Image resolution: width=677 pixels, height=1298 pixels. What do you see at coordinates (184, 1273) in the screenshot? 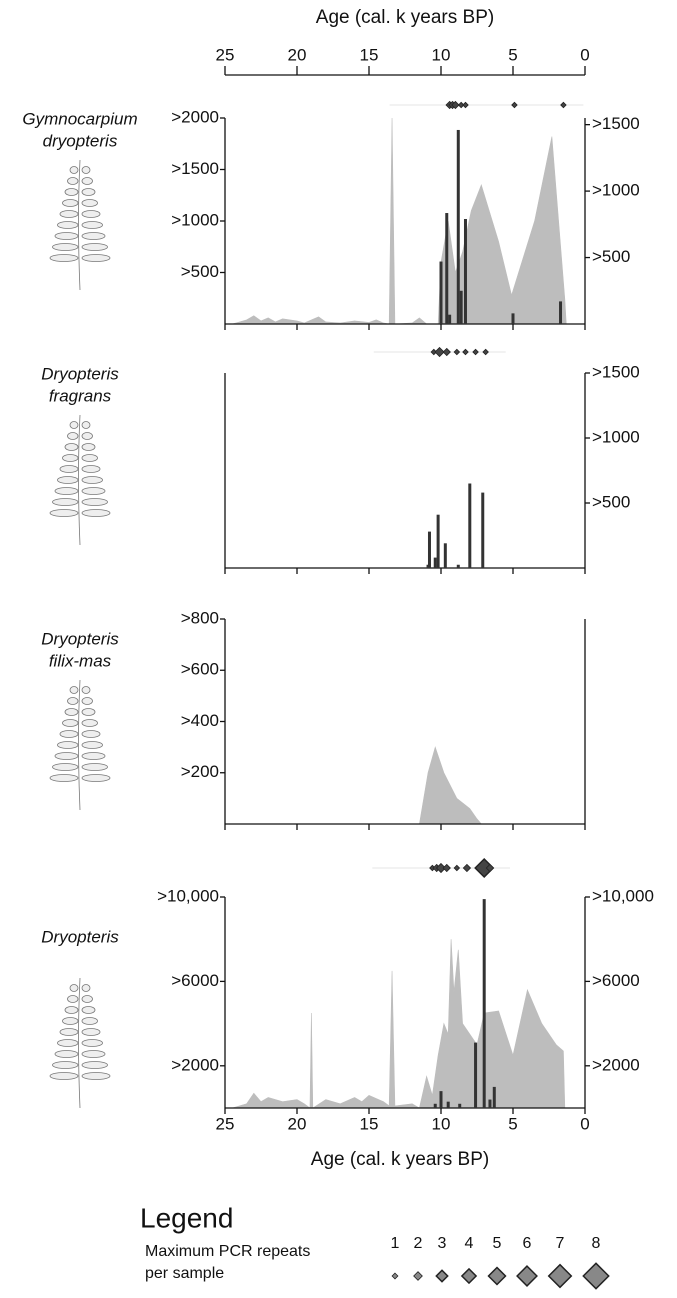
I see `legend-caption: per sample` at bounding box center [184, 1273].